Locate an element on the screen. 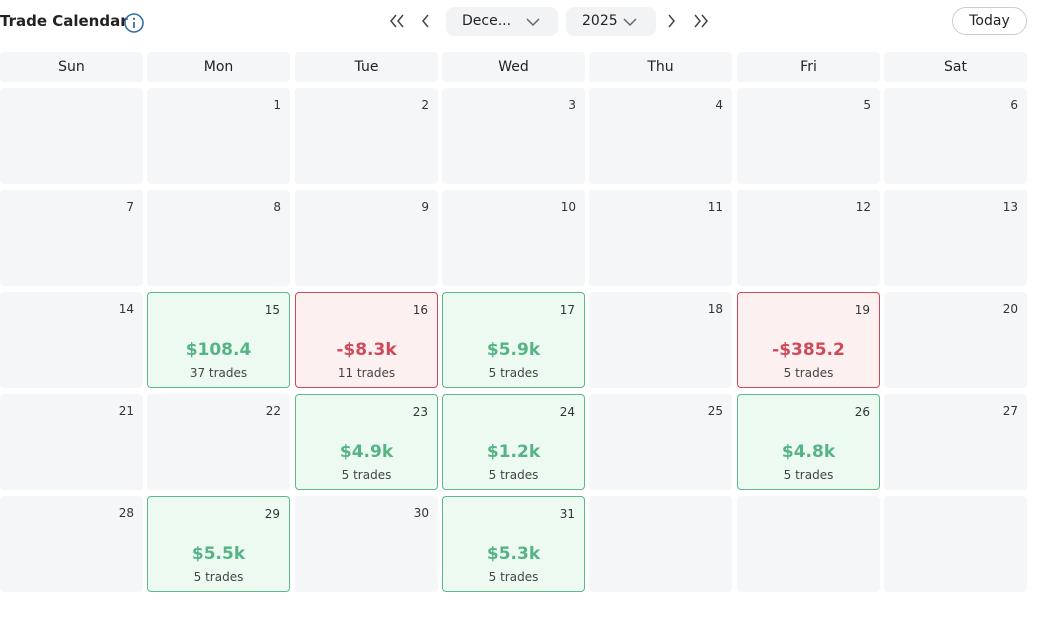  weekday-header: Fri is located at coordinates (808, 67).